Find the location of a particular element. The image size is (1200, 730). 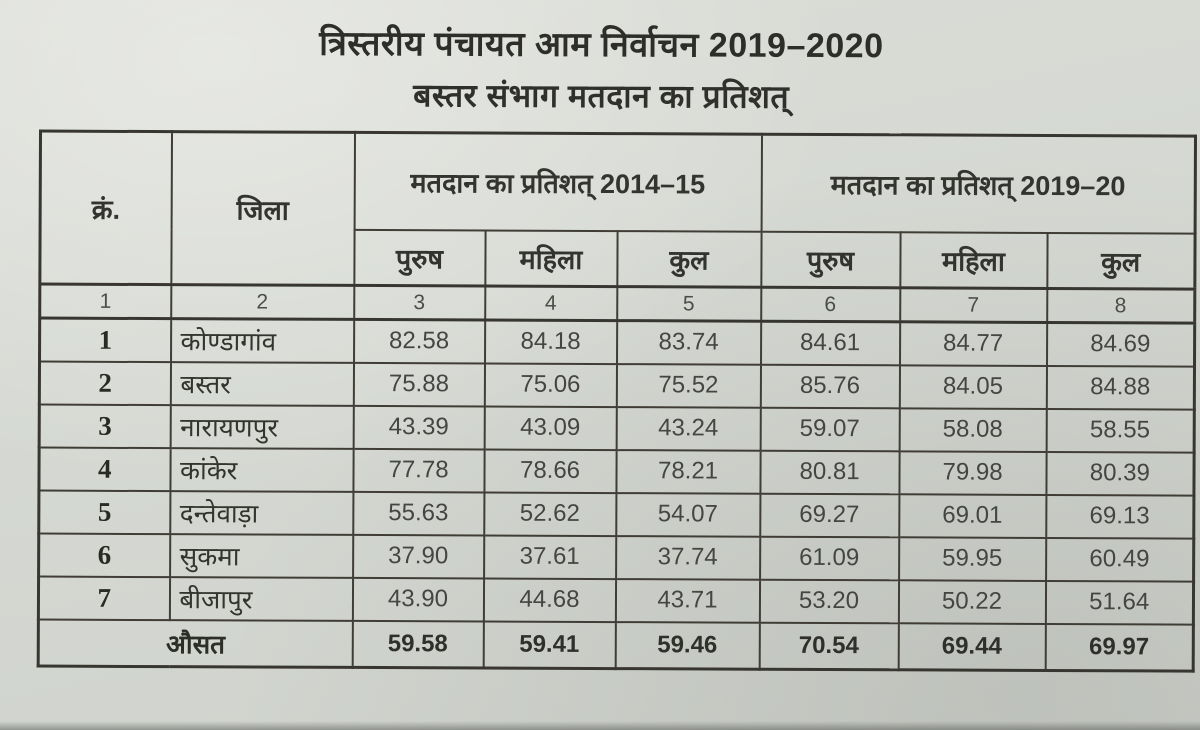

total-2019-cell: 51.64 is located at coordinates (1119, 602).